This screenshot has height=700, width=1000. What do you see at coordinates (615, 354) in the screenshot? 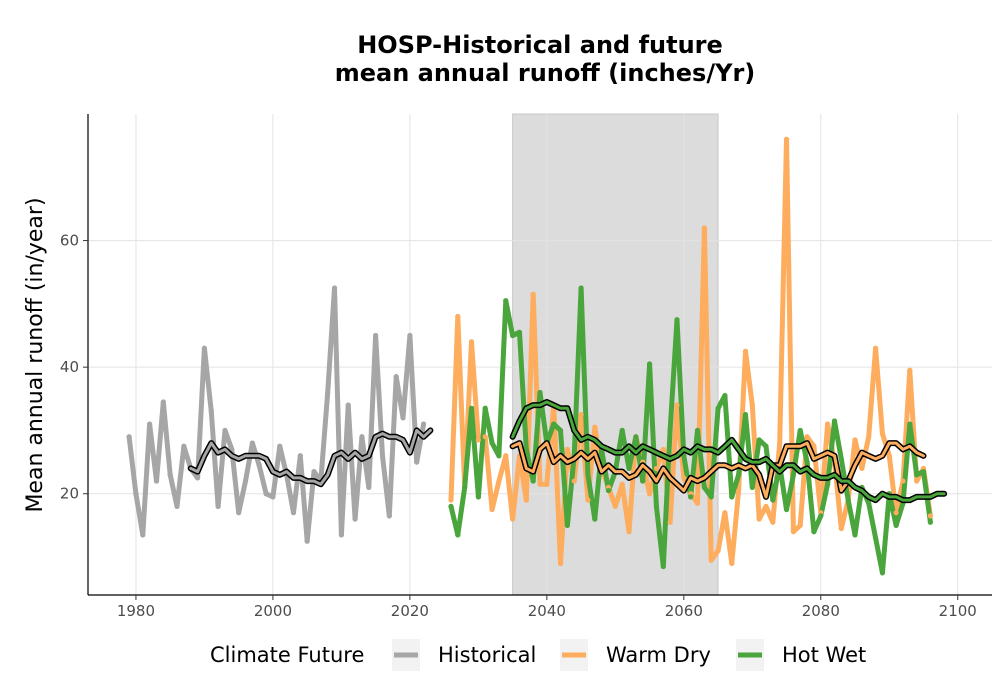
I see `shaded-period` at bounding box center [615, 354].